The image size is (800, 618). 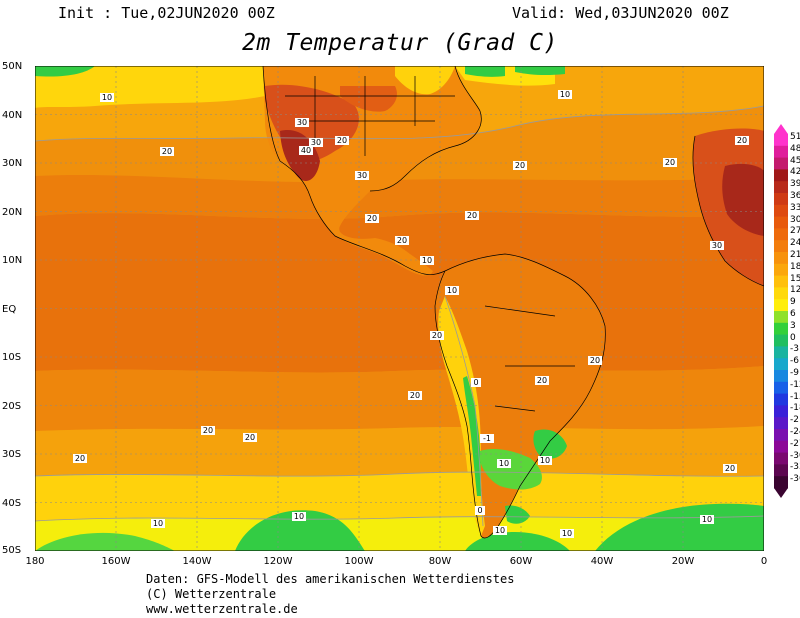 What do you see at coordinates (683, 561) in the screenshot?
I see `lon-label: 20W` at bounding box center [683, 561].